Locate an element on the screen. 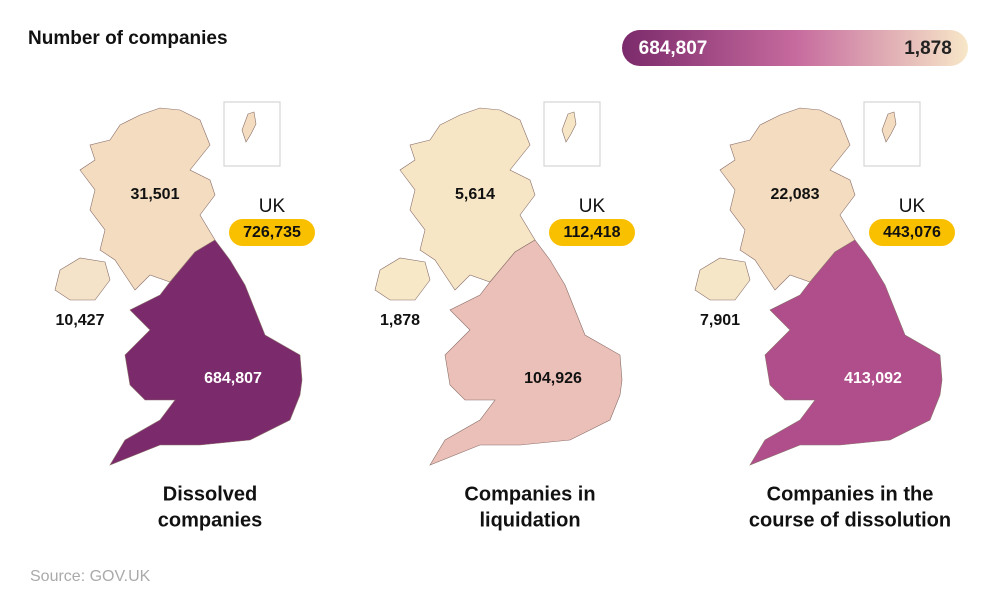  uk-value: 112,418 is located at coordinates (592, 232).